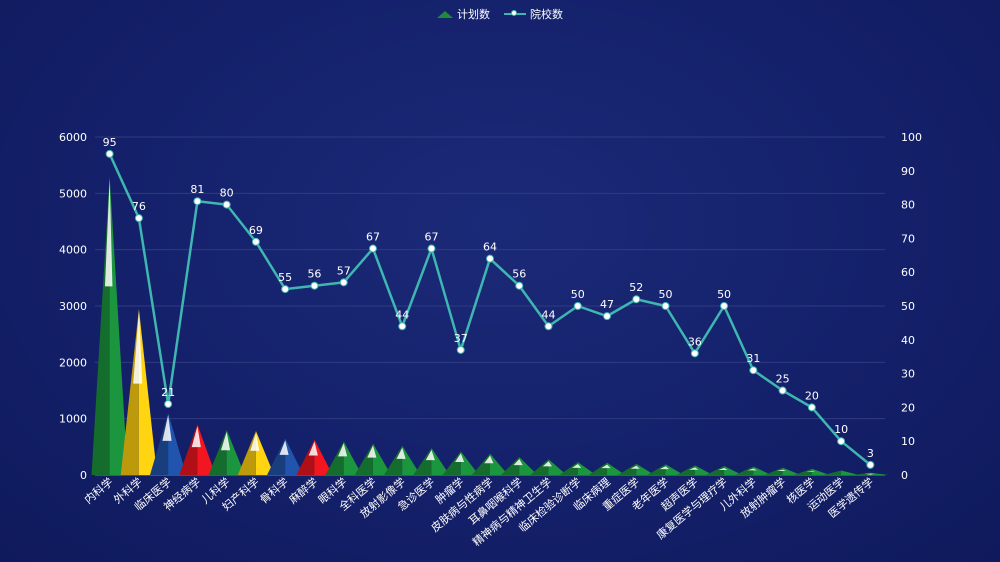 The image size is (1000, 562). What do you see at coordinates (285, 277) in the screenshot?
I see `data-label: 55` at bounding box center [285, 277].